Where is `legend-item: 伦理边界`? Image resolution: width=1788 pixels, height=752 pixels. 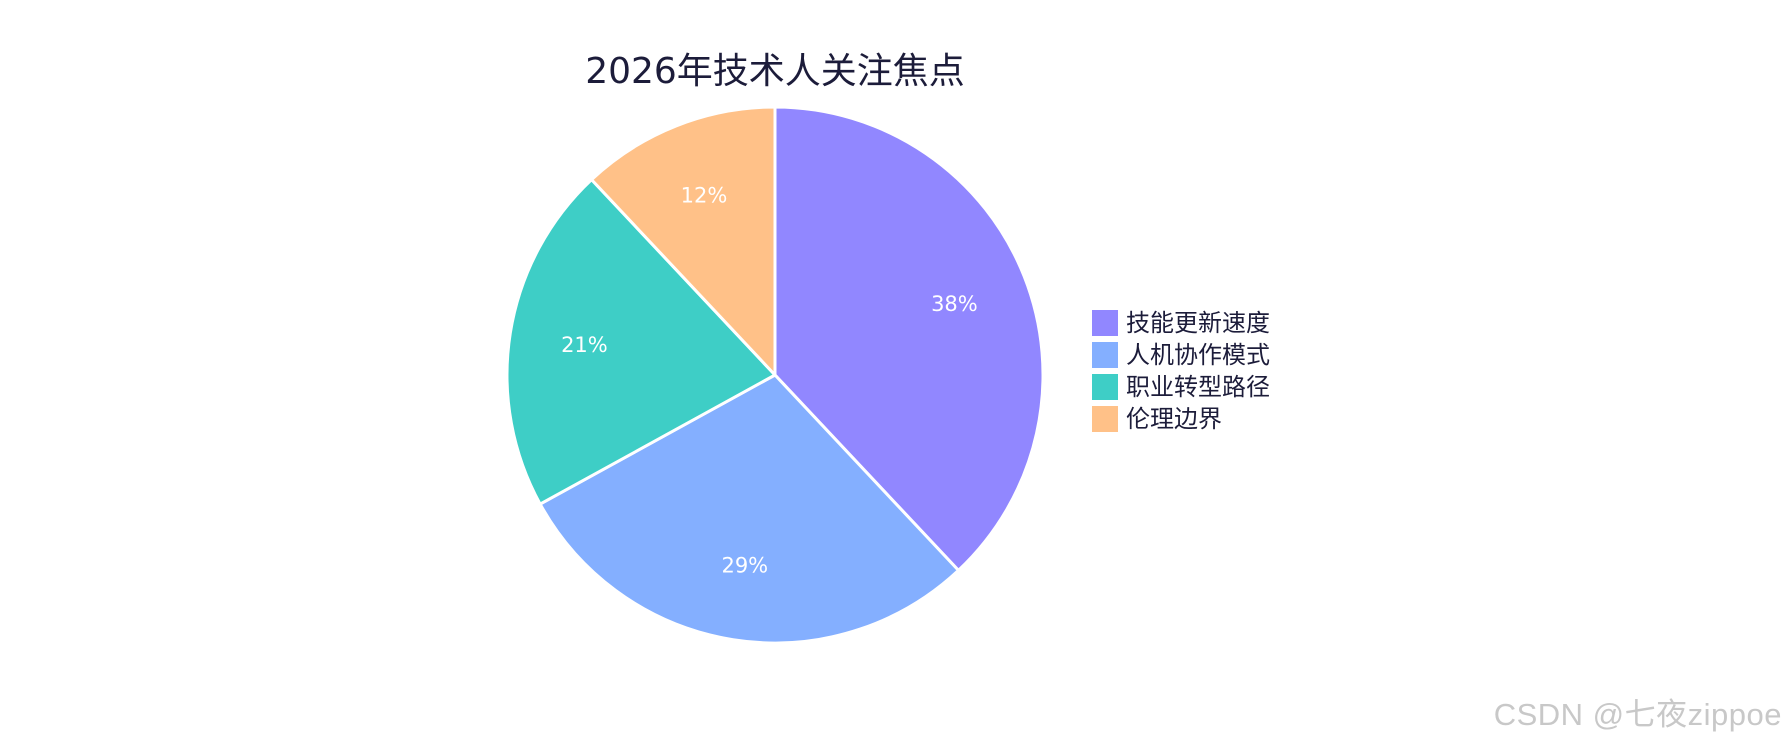
legend-item: 伦理边界 is located at coordinates (1157, 419).